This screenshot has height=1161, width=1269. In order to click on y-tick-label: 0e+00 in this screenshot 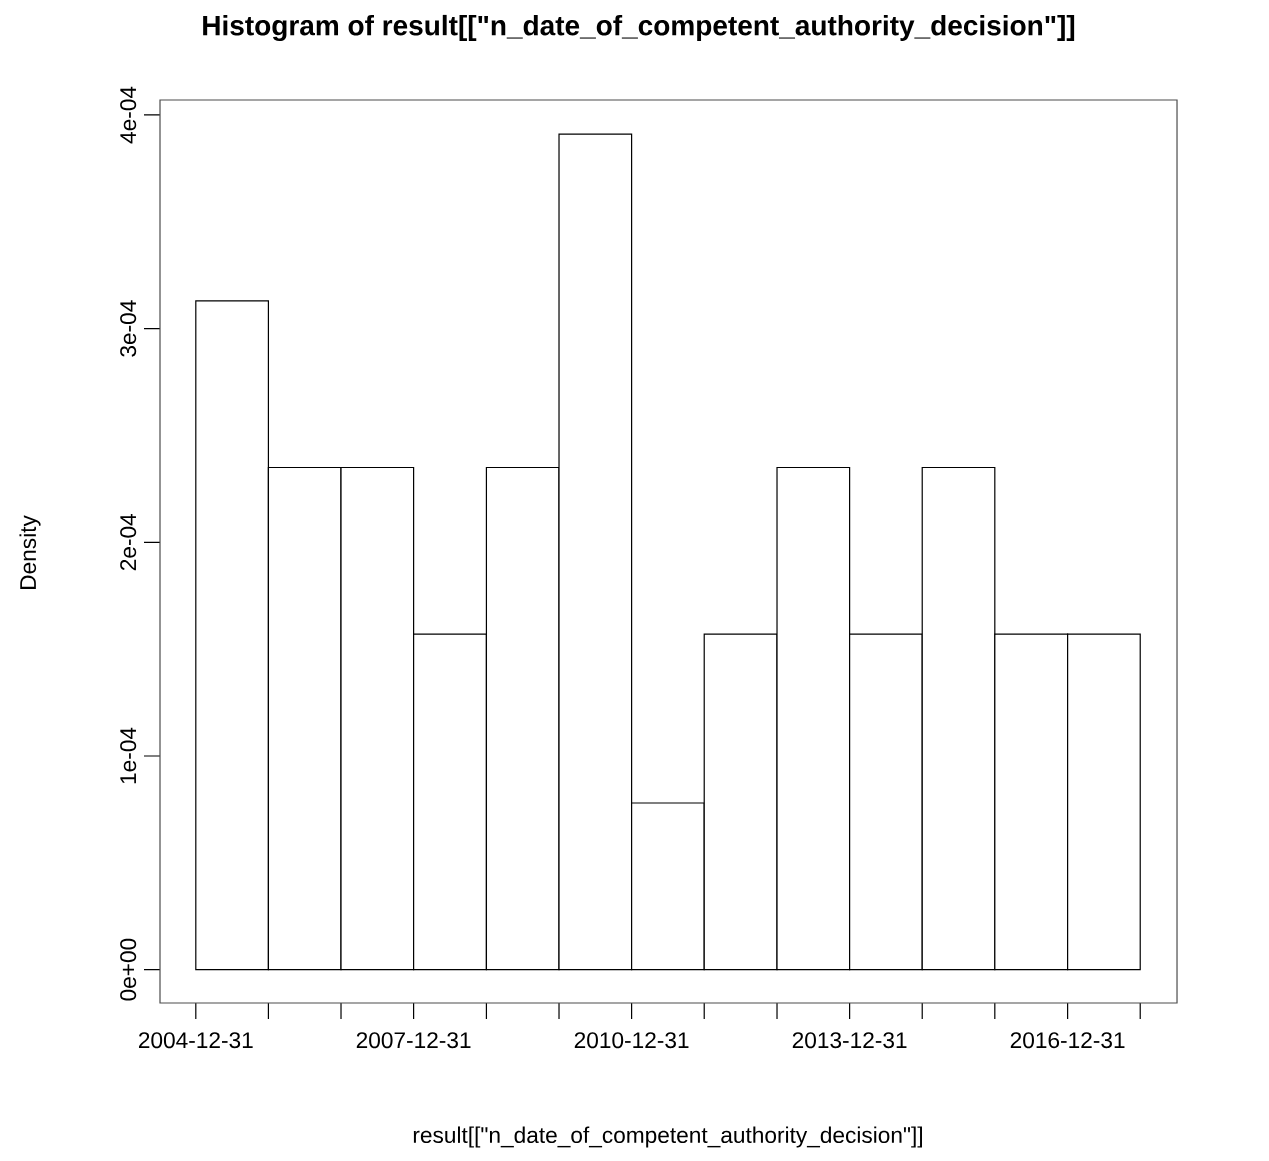, I will do `click(128, 969)`.